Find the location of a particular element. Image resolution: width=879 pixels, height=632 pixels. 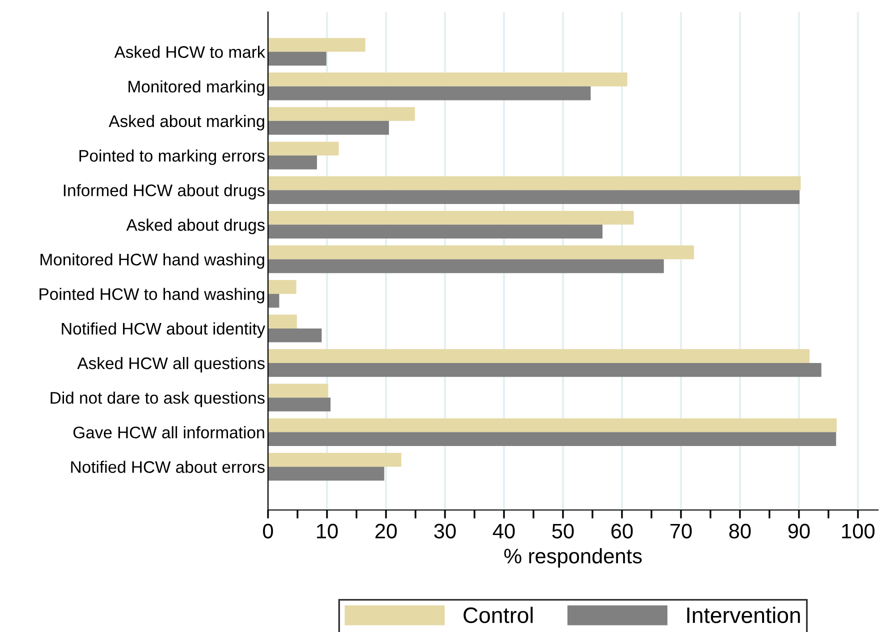

y-tick-label: Asked about marking is located at coordinates (186, 122).